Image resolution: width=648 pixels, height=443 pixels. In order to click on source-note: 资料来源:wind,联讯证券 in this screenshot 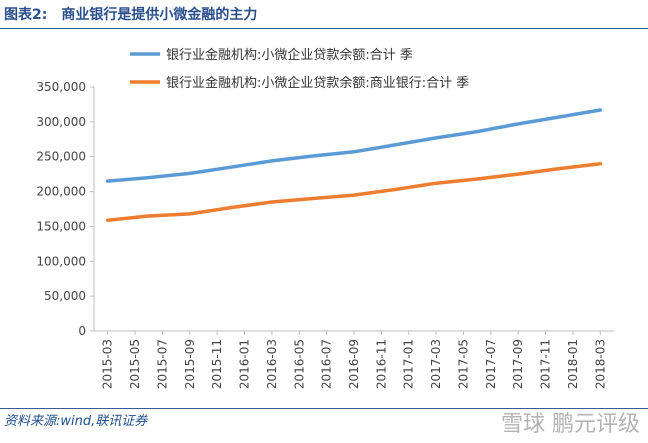, I will do `click(76, 421)`.